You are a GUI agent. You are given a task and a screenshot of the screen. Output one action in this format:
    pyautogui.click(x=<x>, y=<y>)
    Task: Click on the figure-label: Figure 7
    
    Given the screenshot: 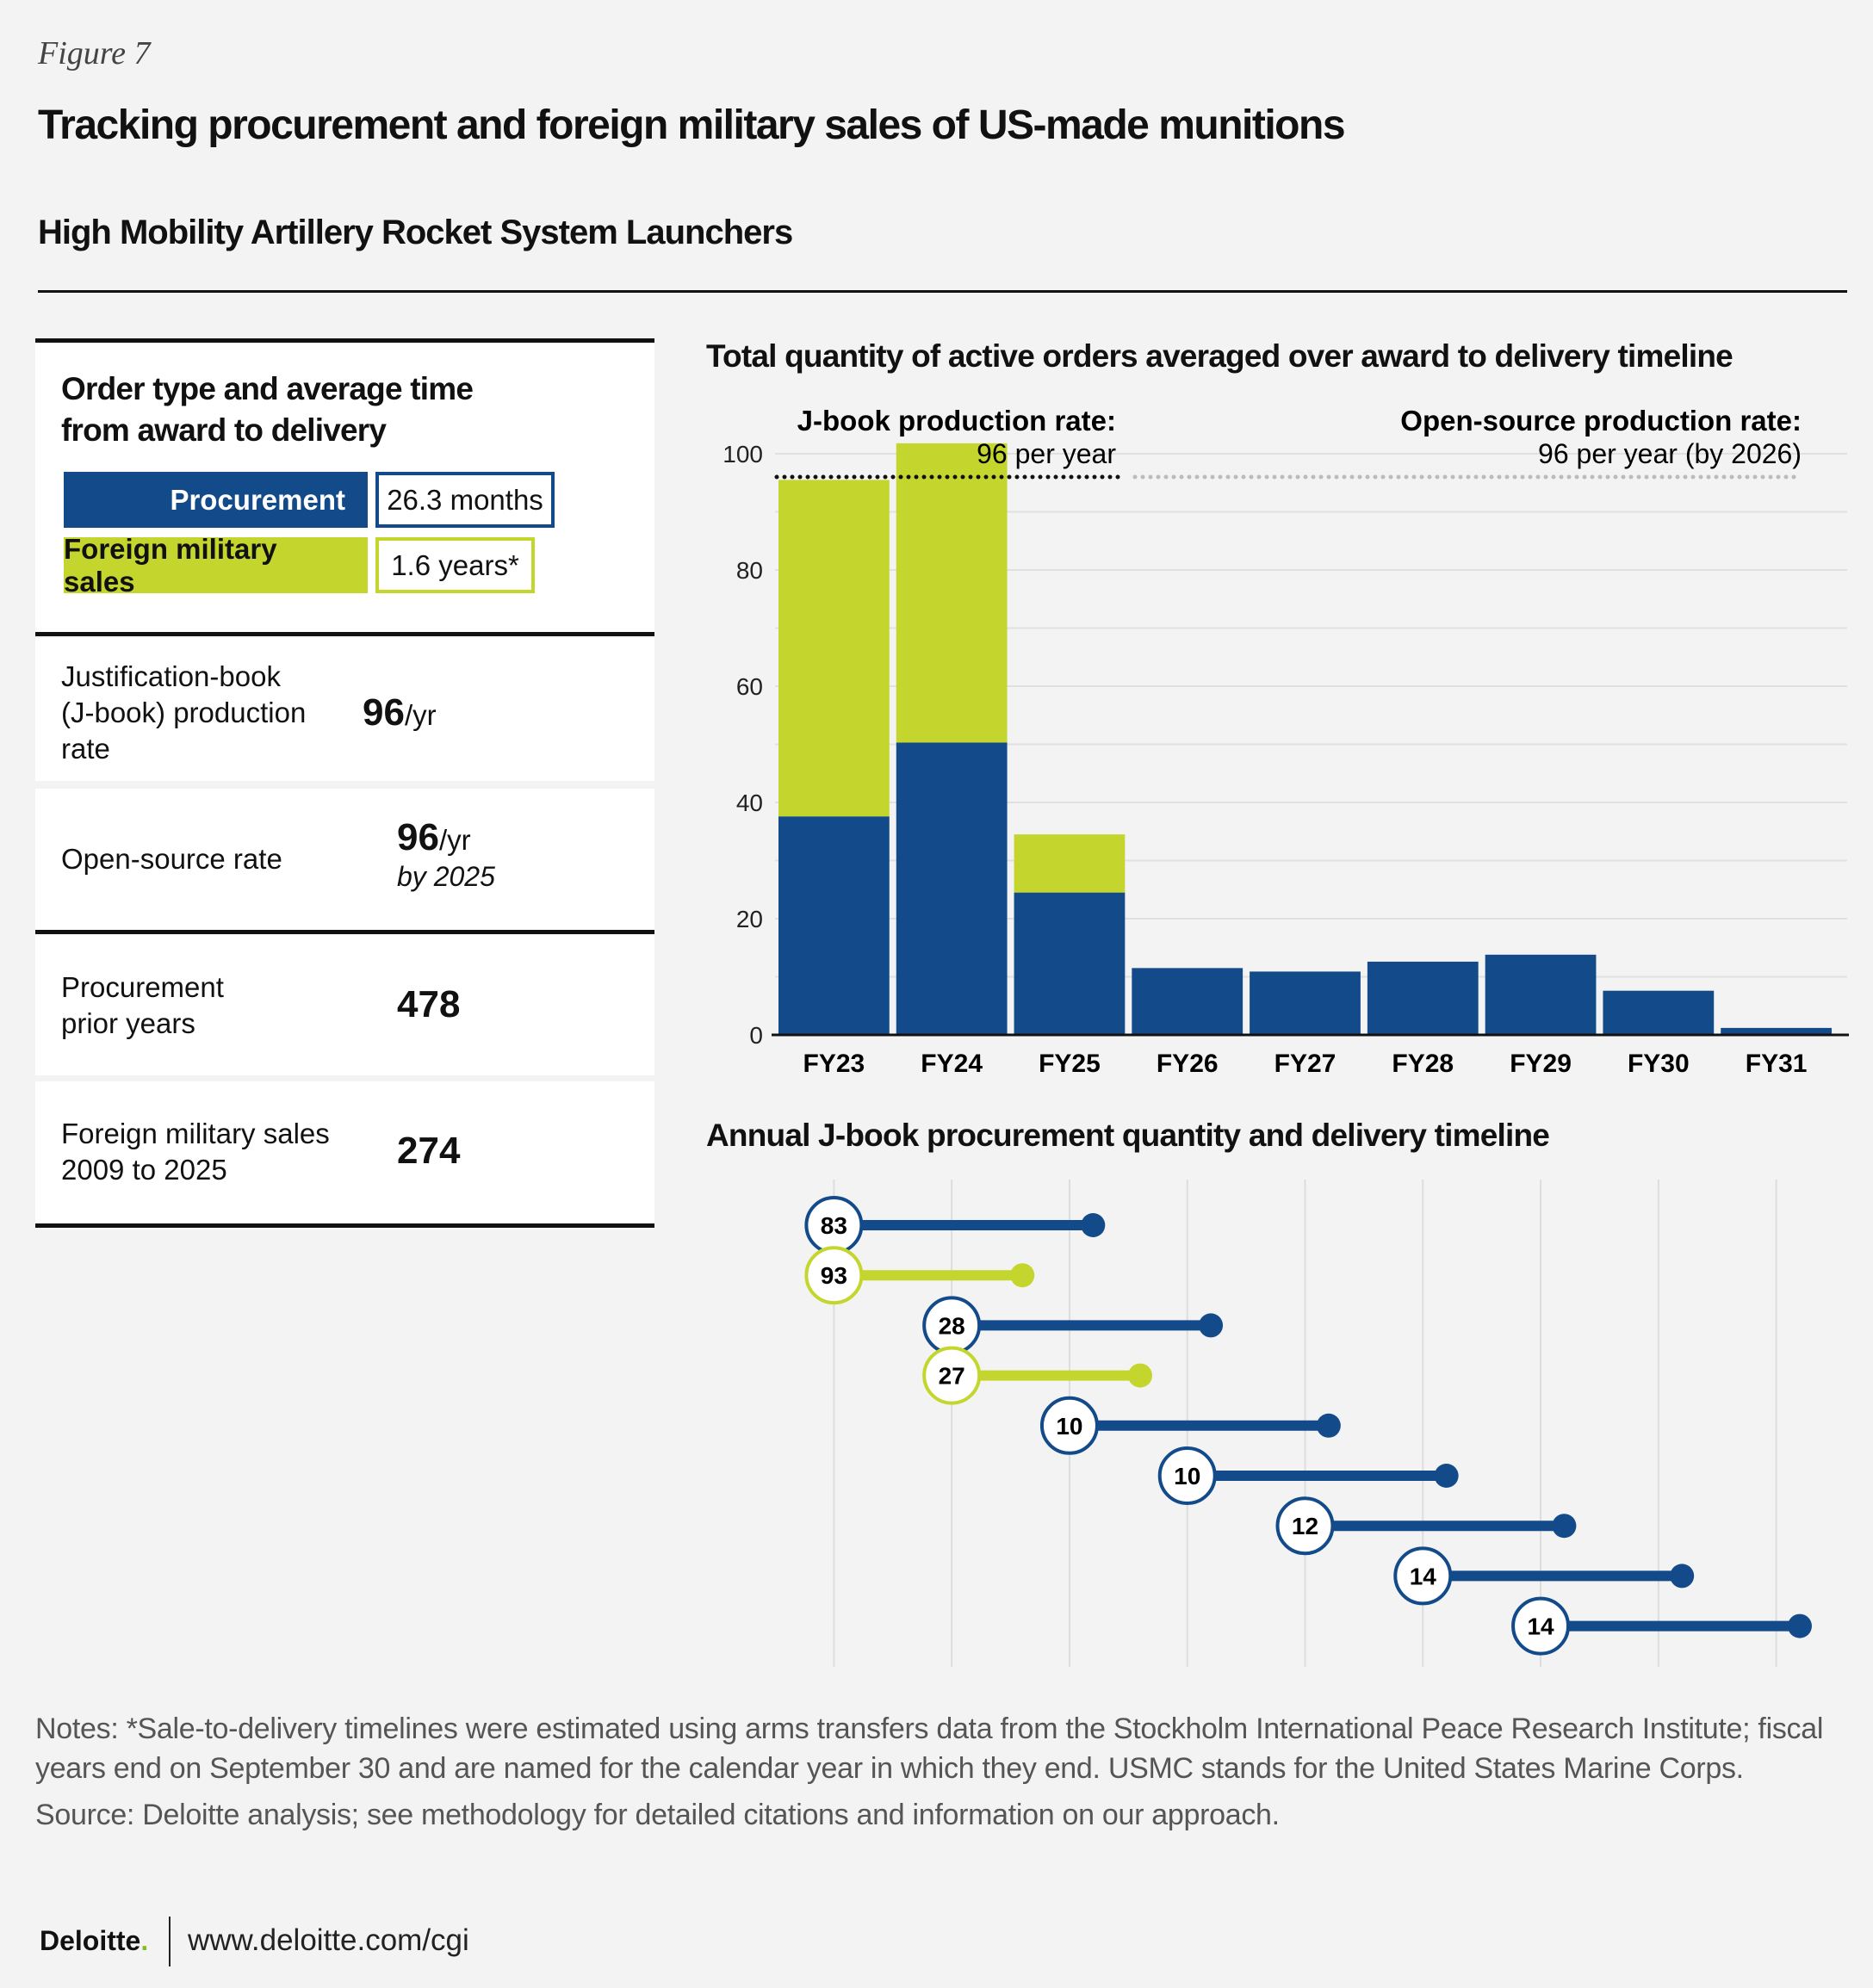 What is the action you would take?
    pyautogui.click(x=94, y=53)
    